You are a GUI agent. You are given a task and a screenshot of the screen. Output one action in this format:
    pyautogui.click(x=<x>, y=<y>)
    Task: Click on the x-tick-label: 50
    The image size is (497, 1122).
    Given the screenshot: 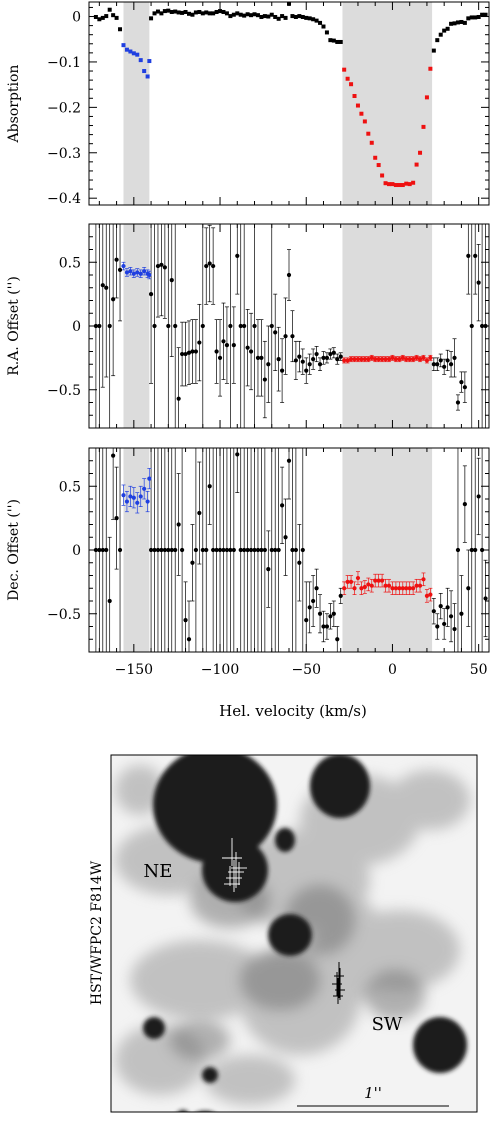 What is the action you would take?
    pyautogui.click(x=479, y=670)
    